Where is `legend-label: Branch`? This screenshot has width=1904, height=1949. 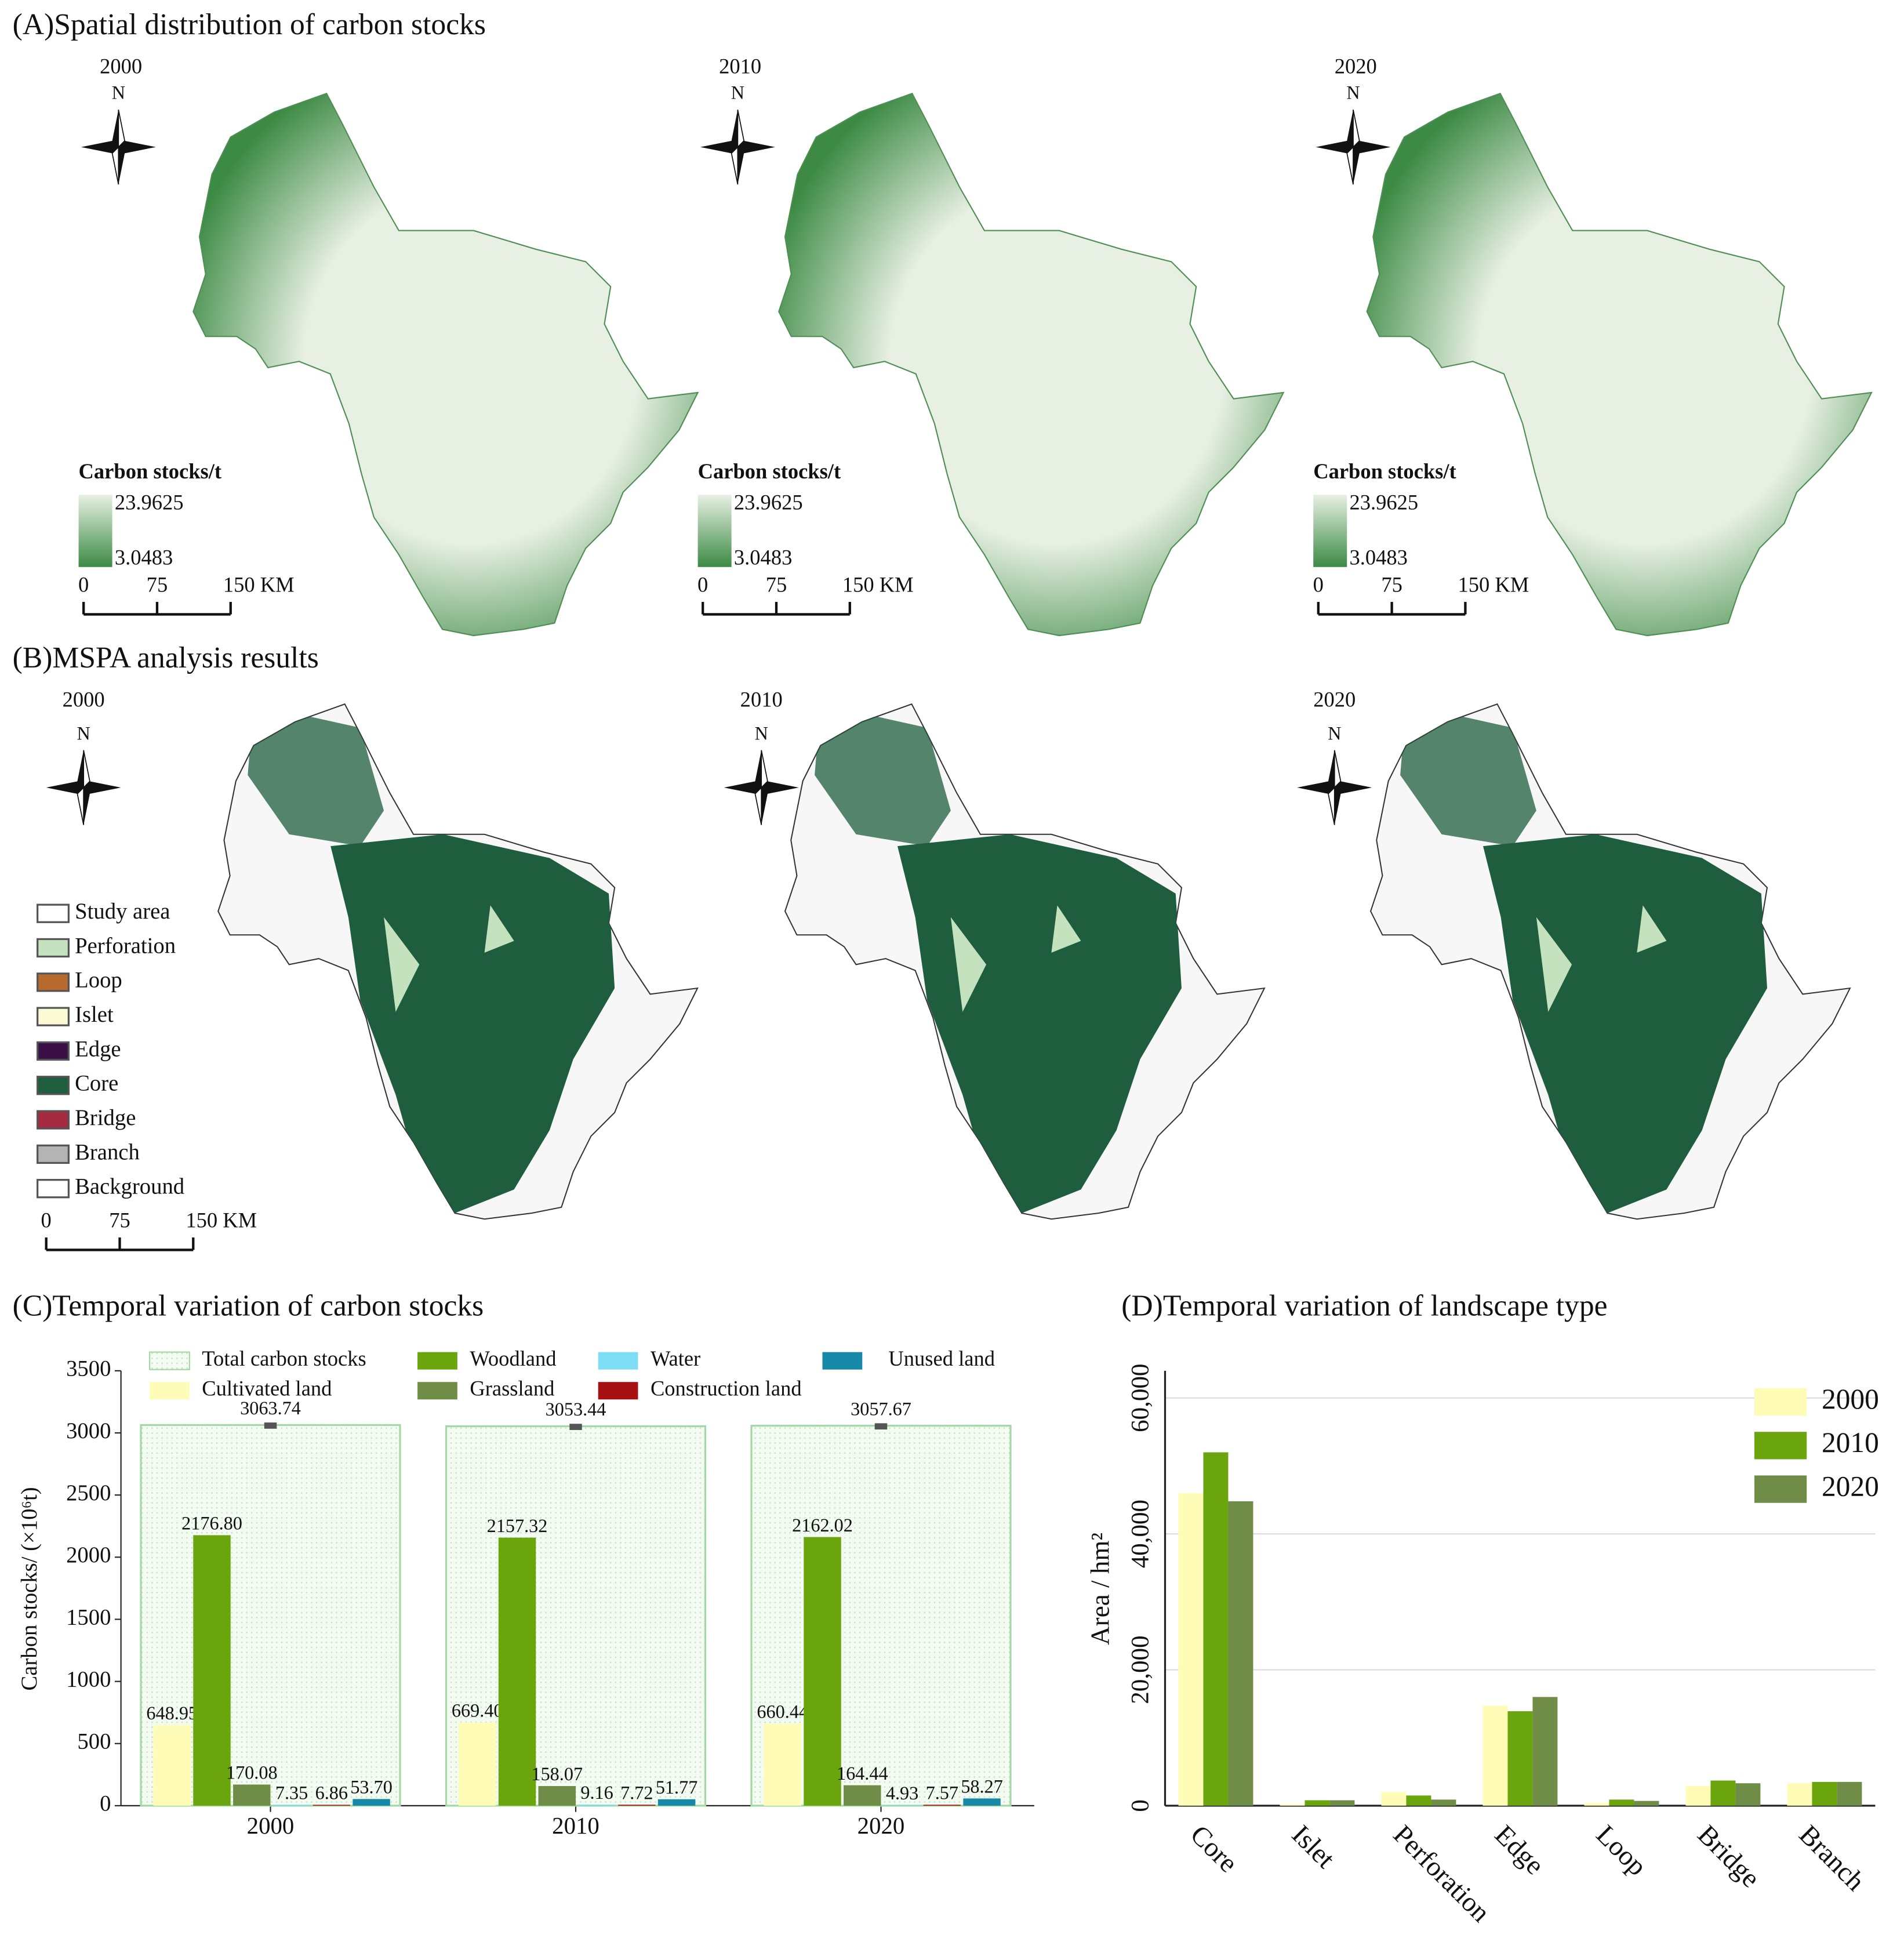 legend-label: Branch is located at coordinates (107, 1152).